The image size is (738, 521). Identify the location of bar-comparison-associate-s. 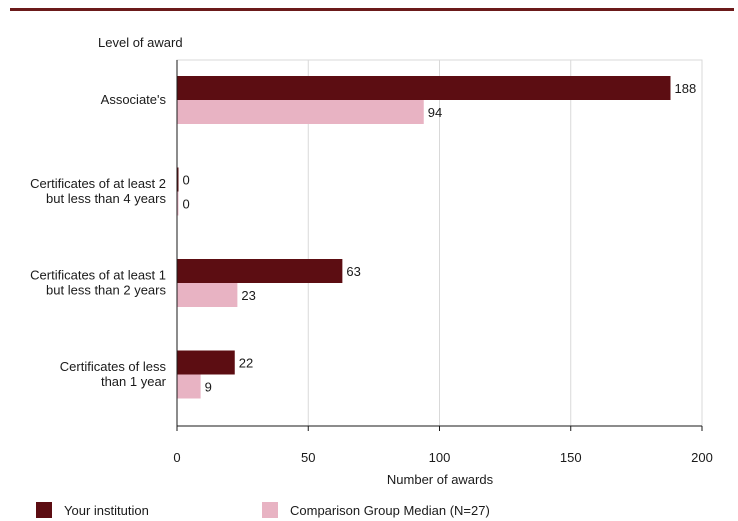
(300, 112).